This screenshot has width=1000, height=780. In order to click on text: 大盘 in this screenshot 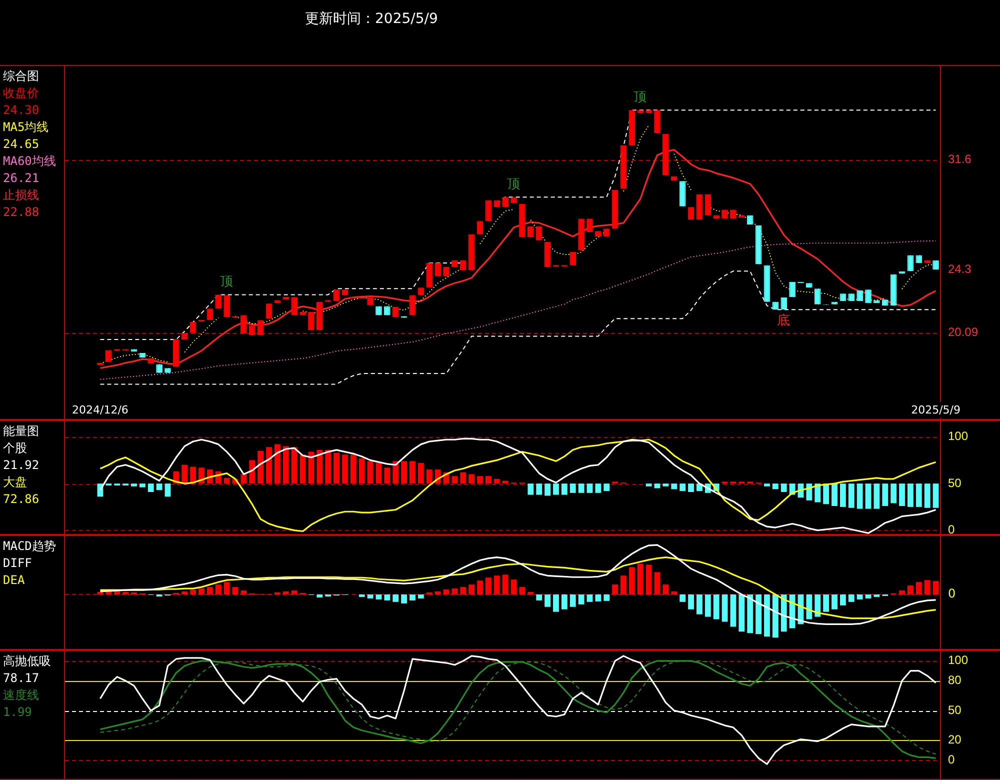, I will do `click(15, 482)`.